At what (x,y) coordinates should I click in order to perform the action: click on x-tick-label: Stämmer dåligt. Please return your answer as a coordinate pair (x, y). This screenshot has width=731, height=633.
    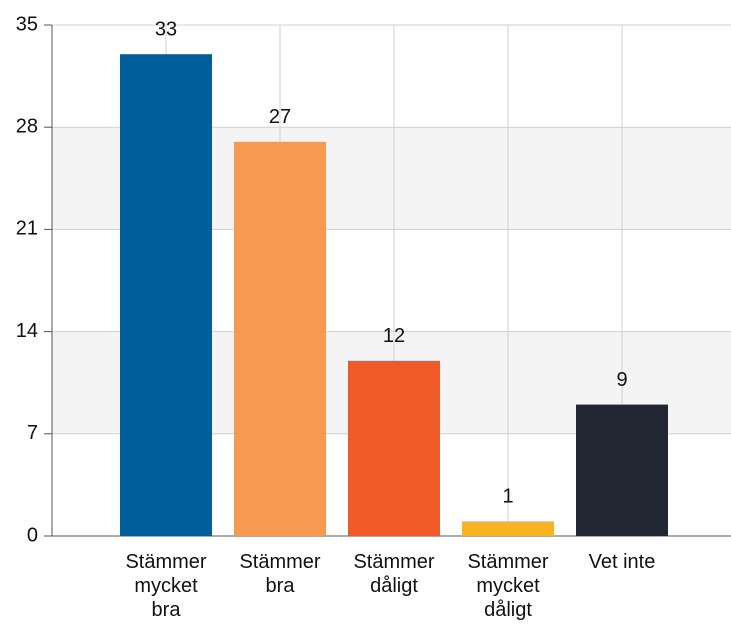
    Looking at the image, I should click on (394, 574).